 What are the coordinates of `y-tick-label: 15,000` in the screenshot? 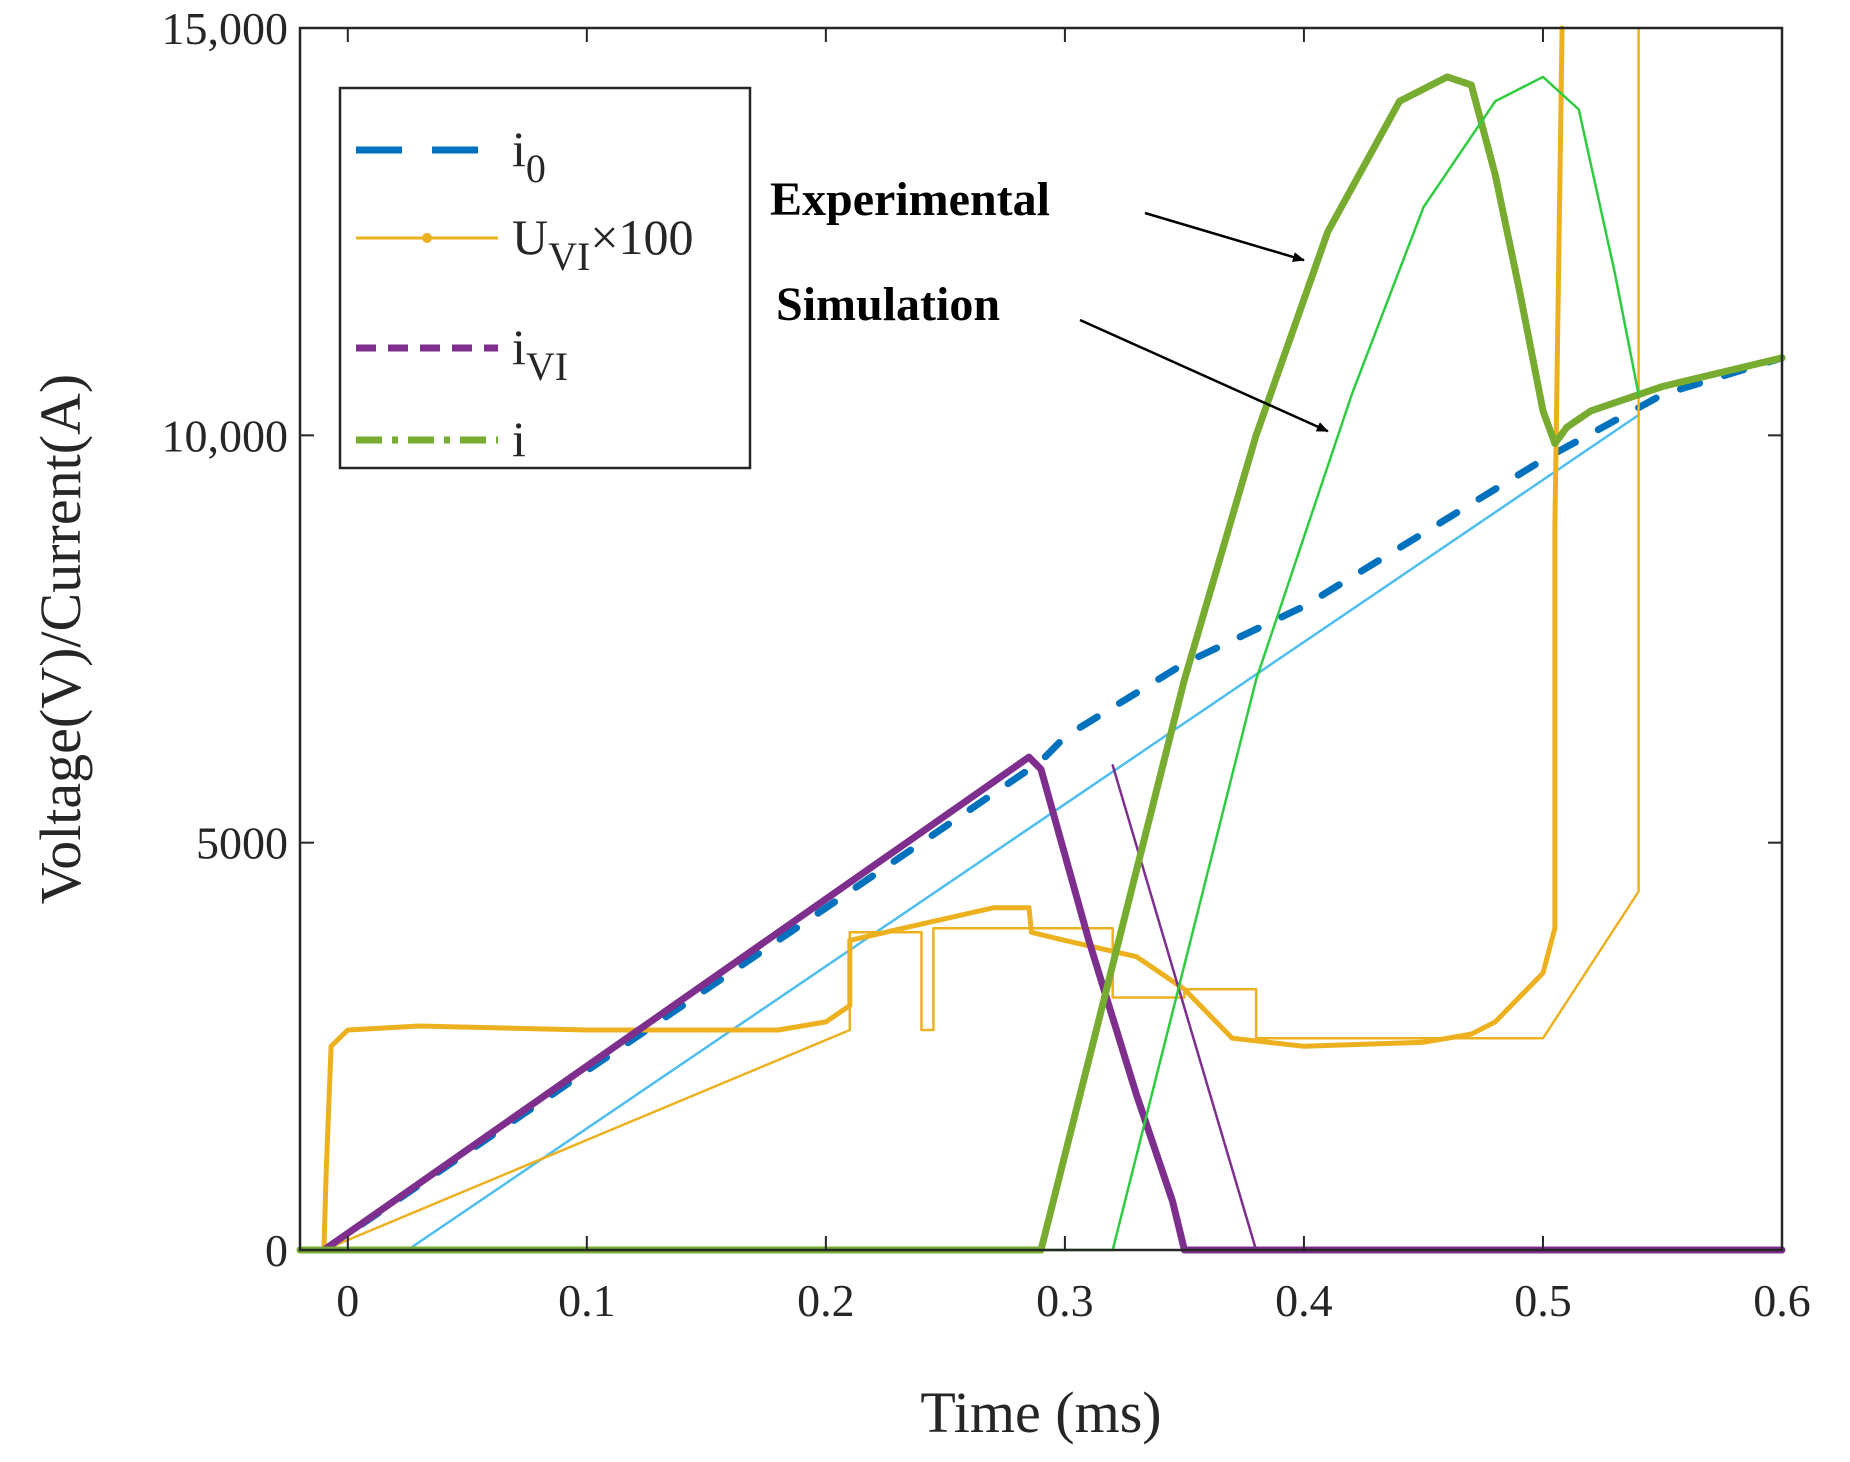 It's located at (225, 28).